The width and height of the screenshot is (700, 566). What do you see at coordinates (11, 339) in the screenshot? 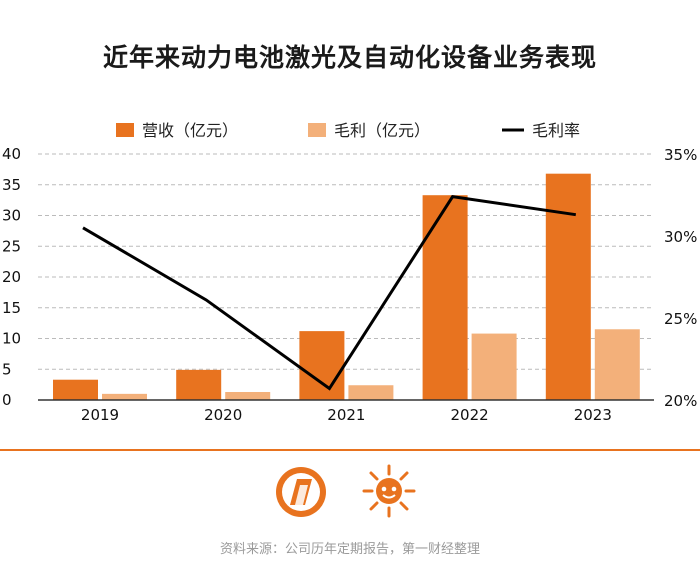
I see `y-tick-label: 10` at bounding box center [11, 339].